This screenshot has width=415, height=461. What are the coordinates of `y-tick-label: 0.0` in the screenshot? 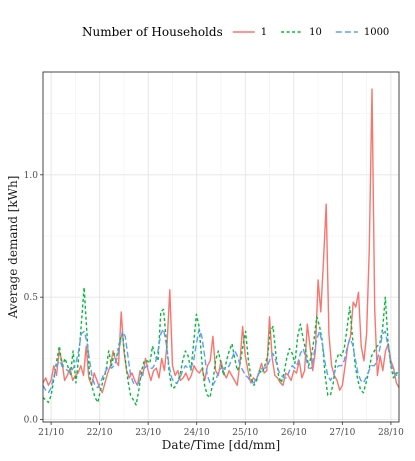 It's located at (31, 421).